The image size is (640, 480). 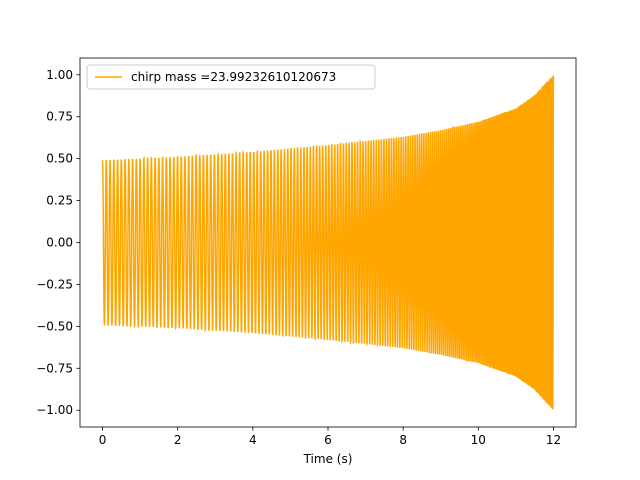 I want to click on y-tick-label: −0.75, so click(x=54, y=368).